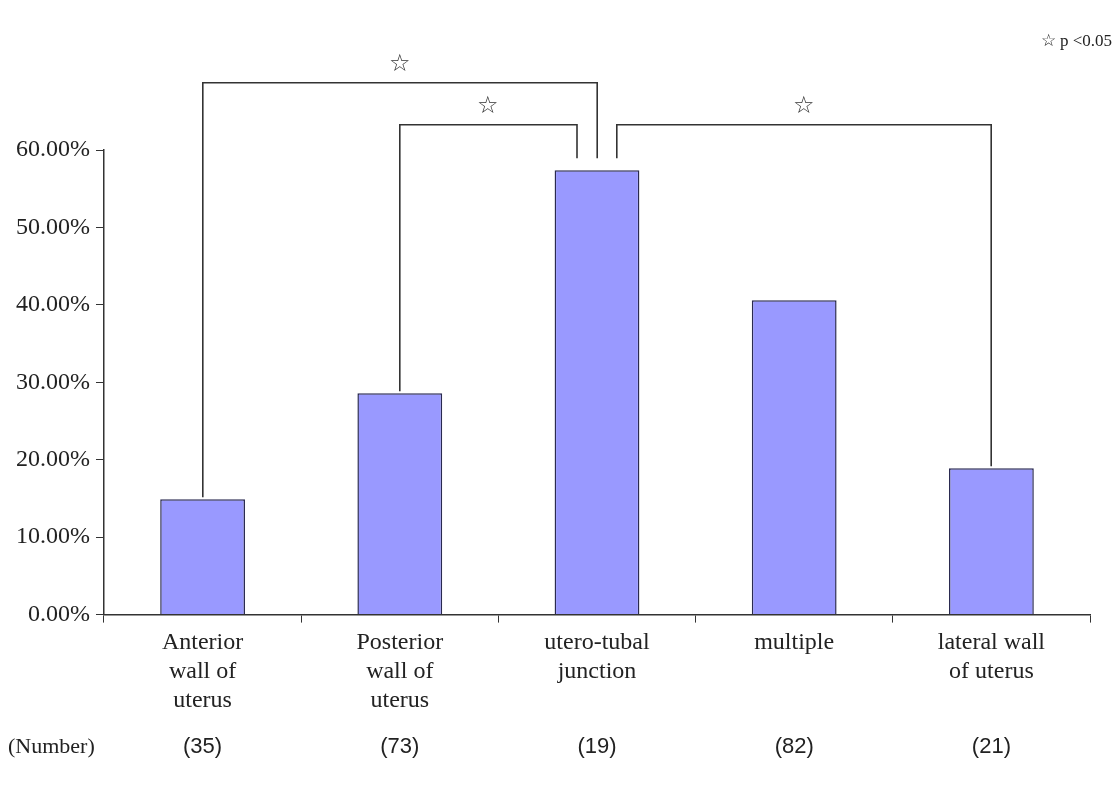  Describe the element at coordinates (203, 746) in the screenshot. I see `text: (35)` at that location.